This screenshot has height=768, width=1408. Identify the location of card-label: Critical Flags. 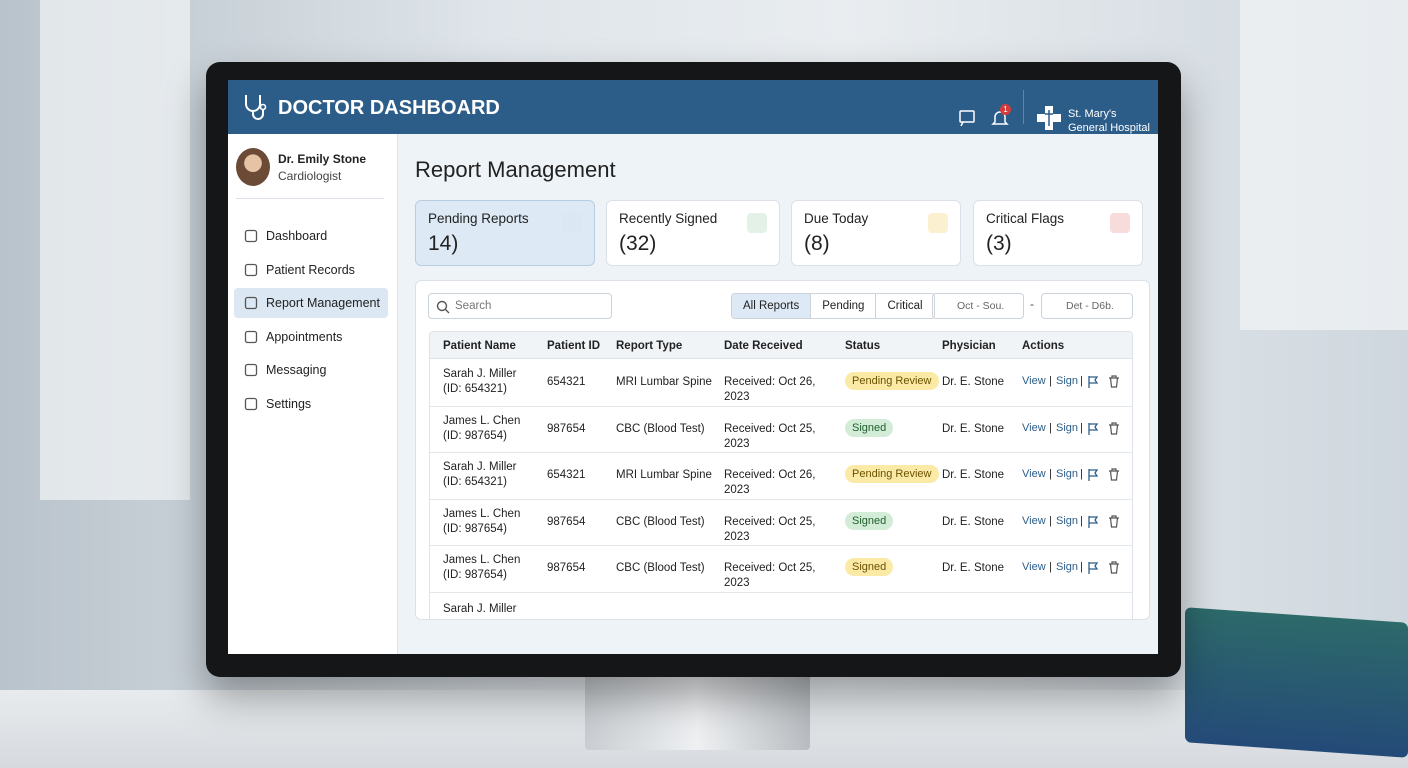
(1025, 218).